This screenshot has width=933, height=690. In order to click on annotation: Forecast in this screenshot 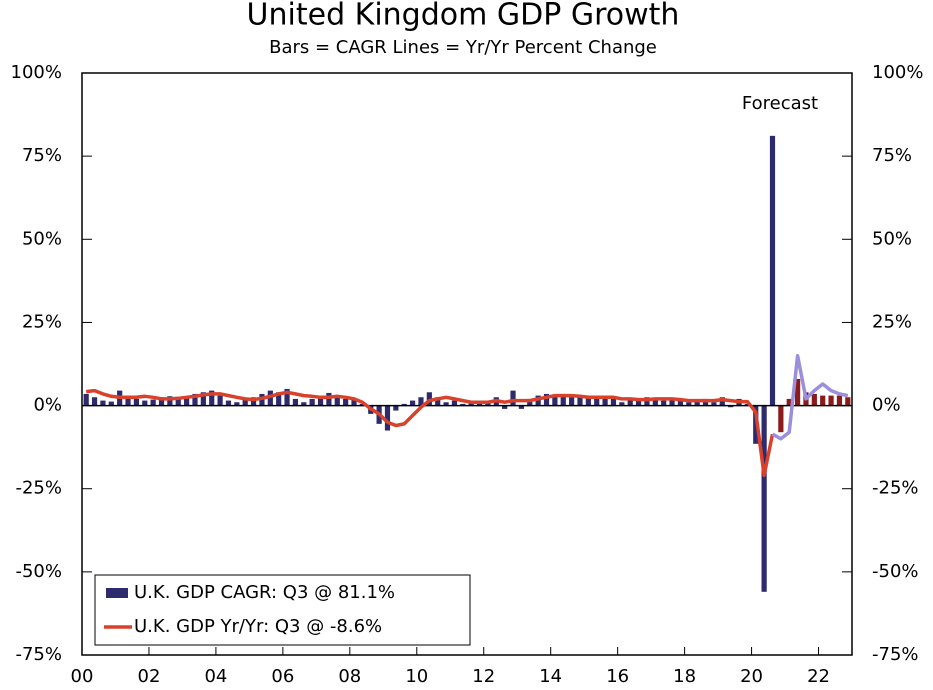, I will do `click(780, 103)`.